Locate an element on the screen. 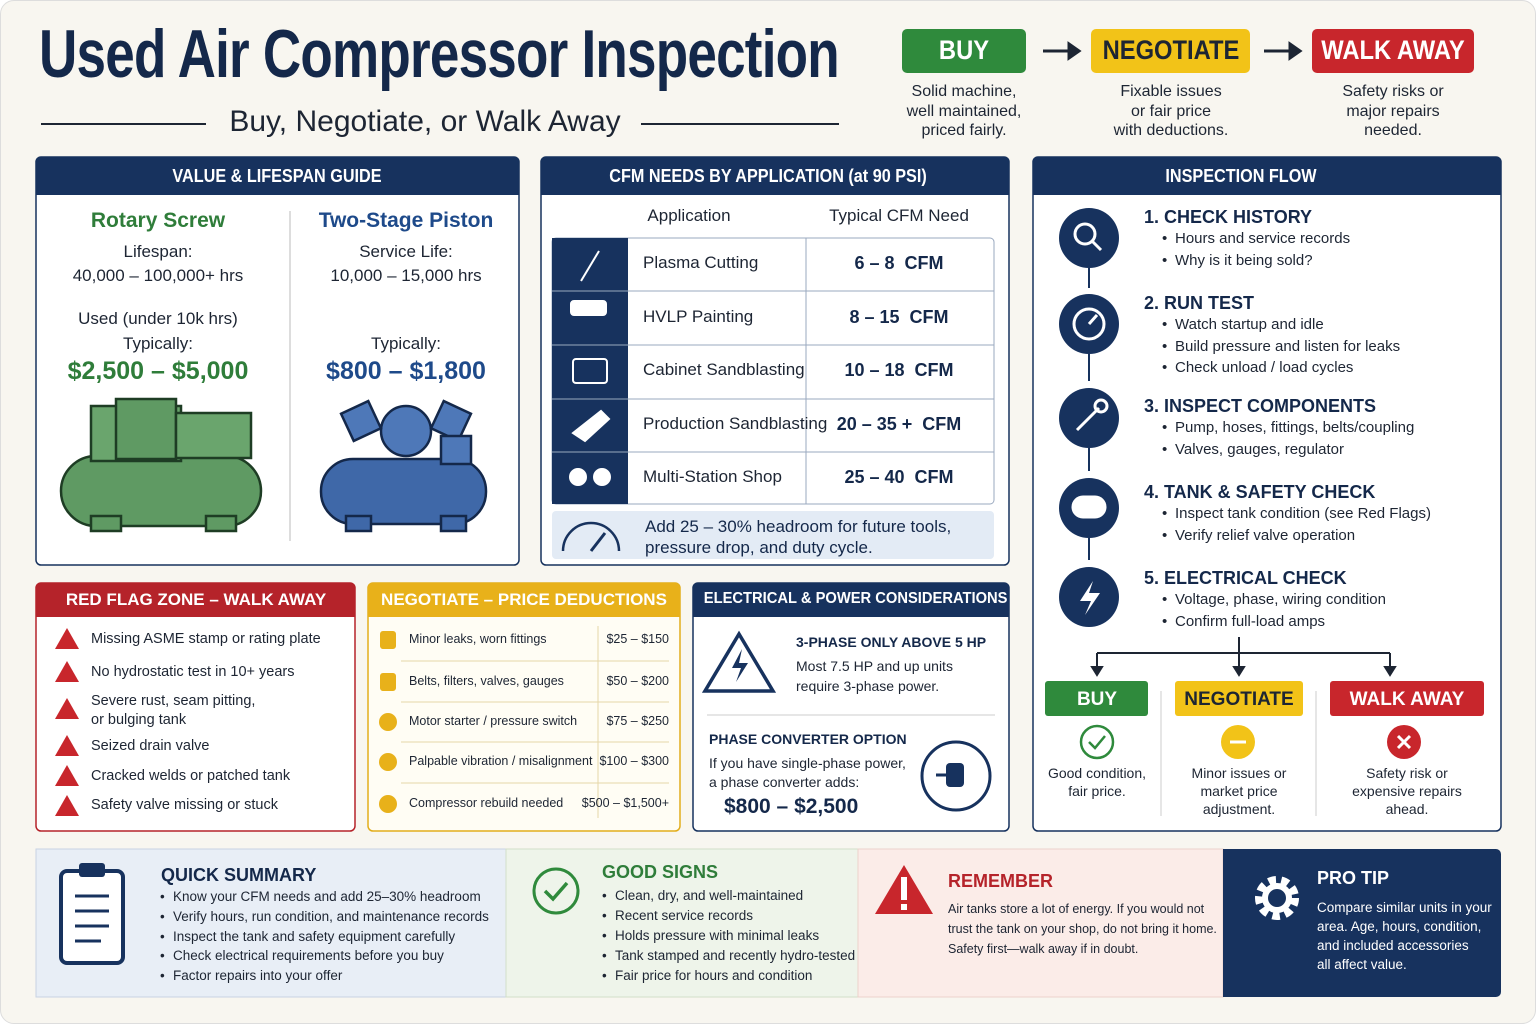 The height and width of the screenshot is (1024, 1536). verdict-label: WALK AWAY is located at coordinates (1393, 50).